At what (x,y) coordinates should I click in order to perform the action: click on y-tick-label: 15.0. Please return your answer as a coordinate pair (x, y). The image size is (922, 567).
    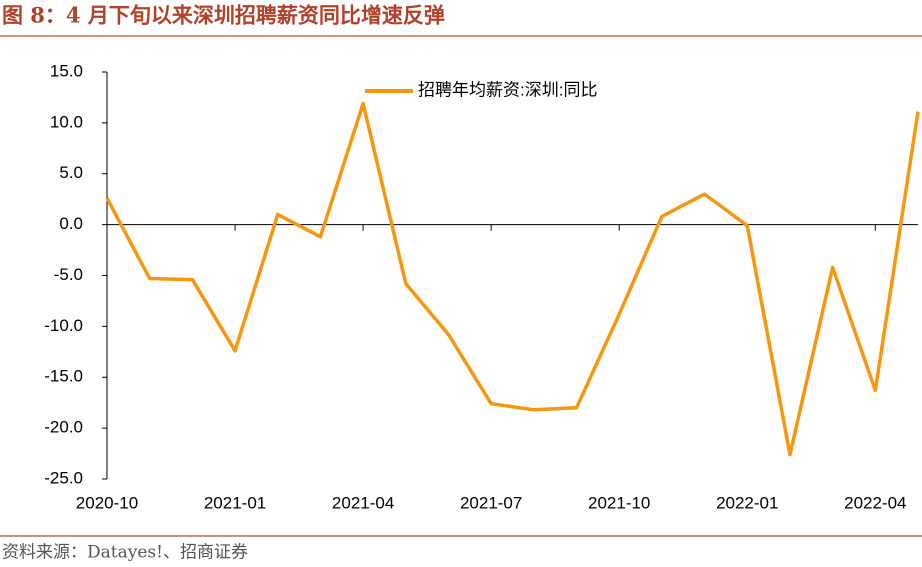
    Looking at the image, I should click on (66, 70).